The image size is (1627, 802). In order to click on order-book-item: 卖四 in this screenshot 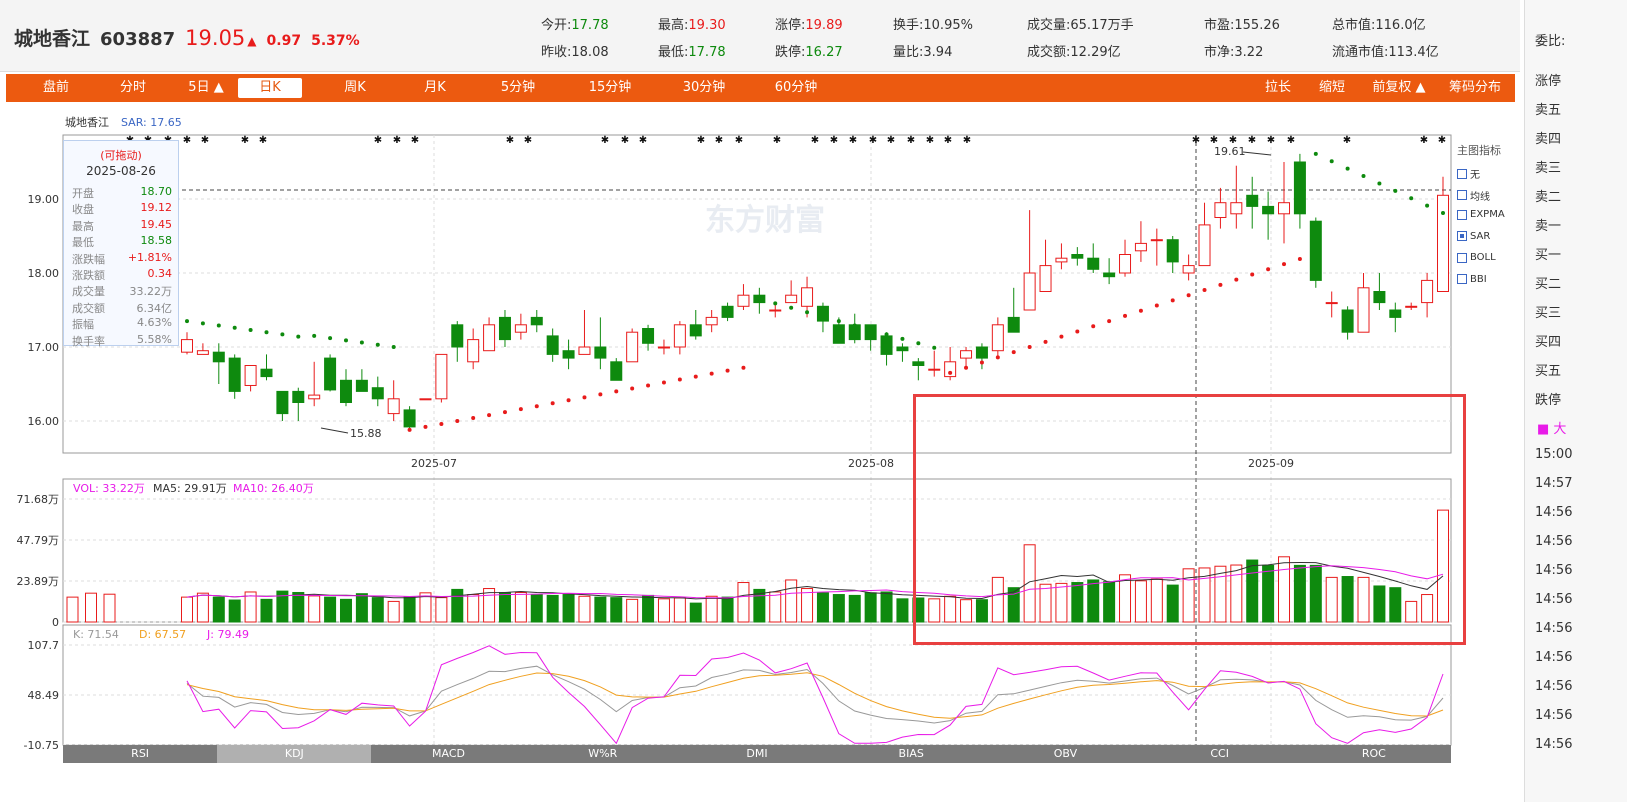, I will do `click(1548, 139)`.